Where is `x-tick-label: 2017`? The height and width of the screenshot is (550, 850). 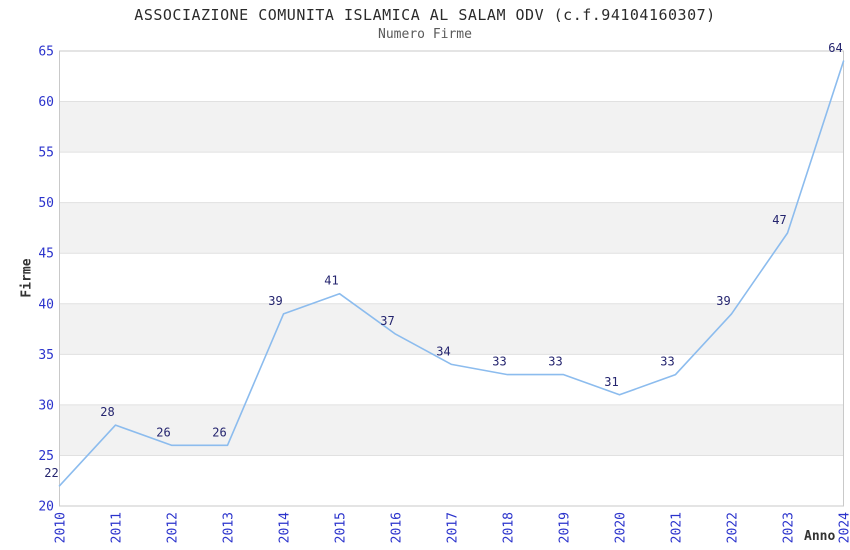
x-tick-label: 2017 is located at coordinates (453, 527).